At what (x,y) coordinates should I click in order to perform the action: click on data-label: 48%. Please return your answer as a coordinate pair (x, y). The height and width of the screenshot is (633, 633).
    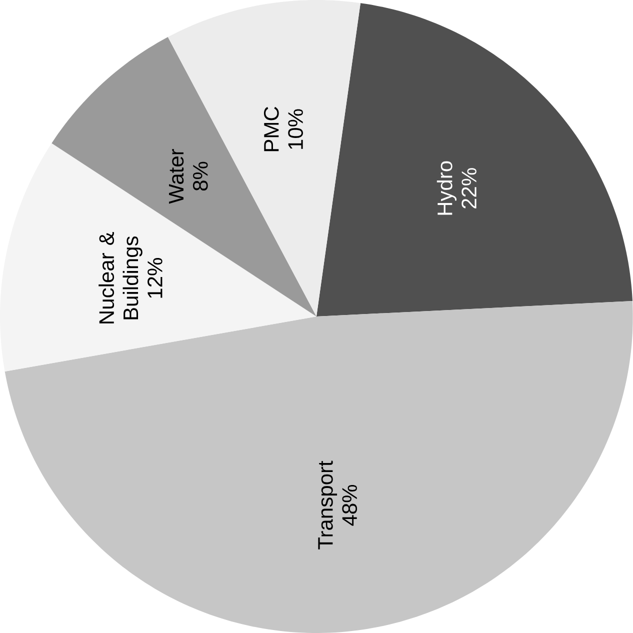
    Looking at the image, I should click on (350, 505).